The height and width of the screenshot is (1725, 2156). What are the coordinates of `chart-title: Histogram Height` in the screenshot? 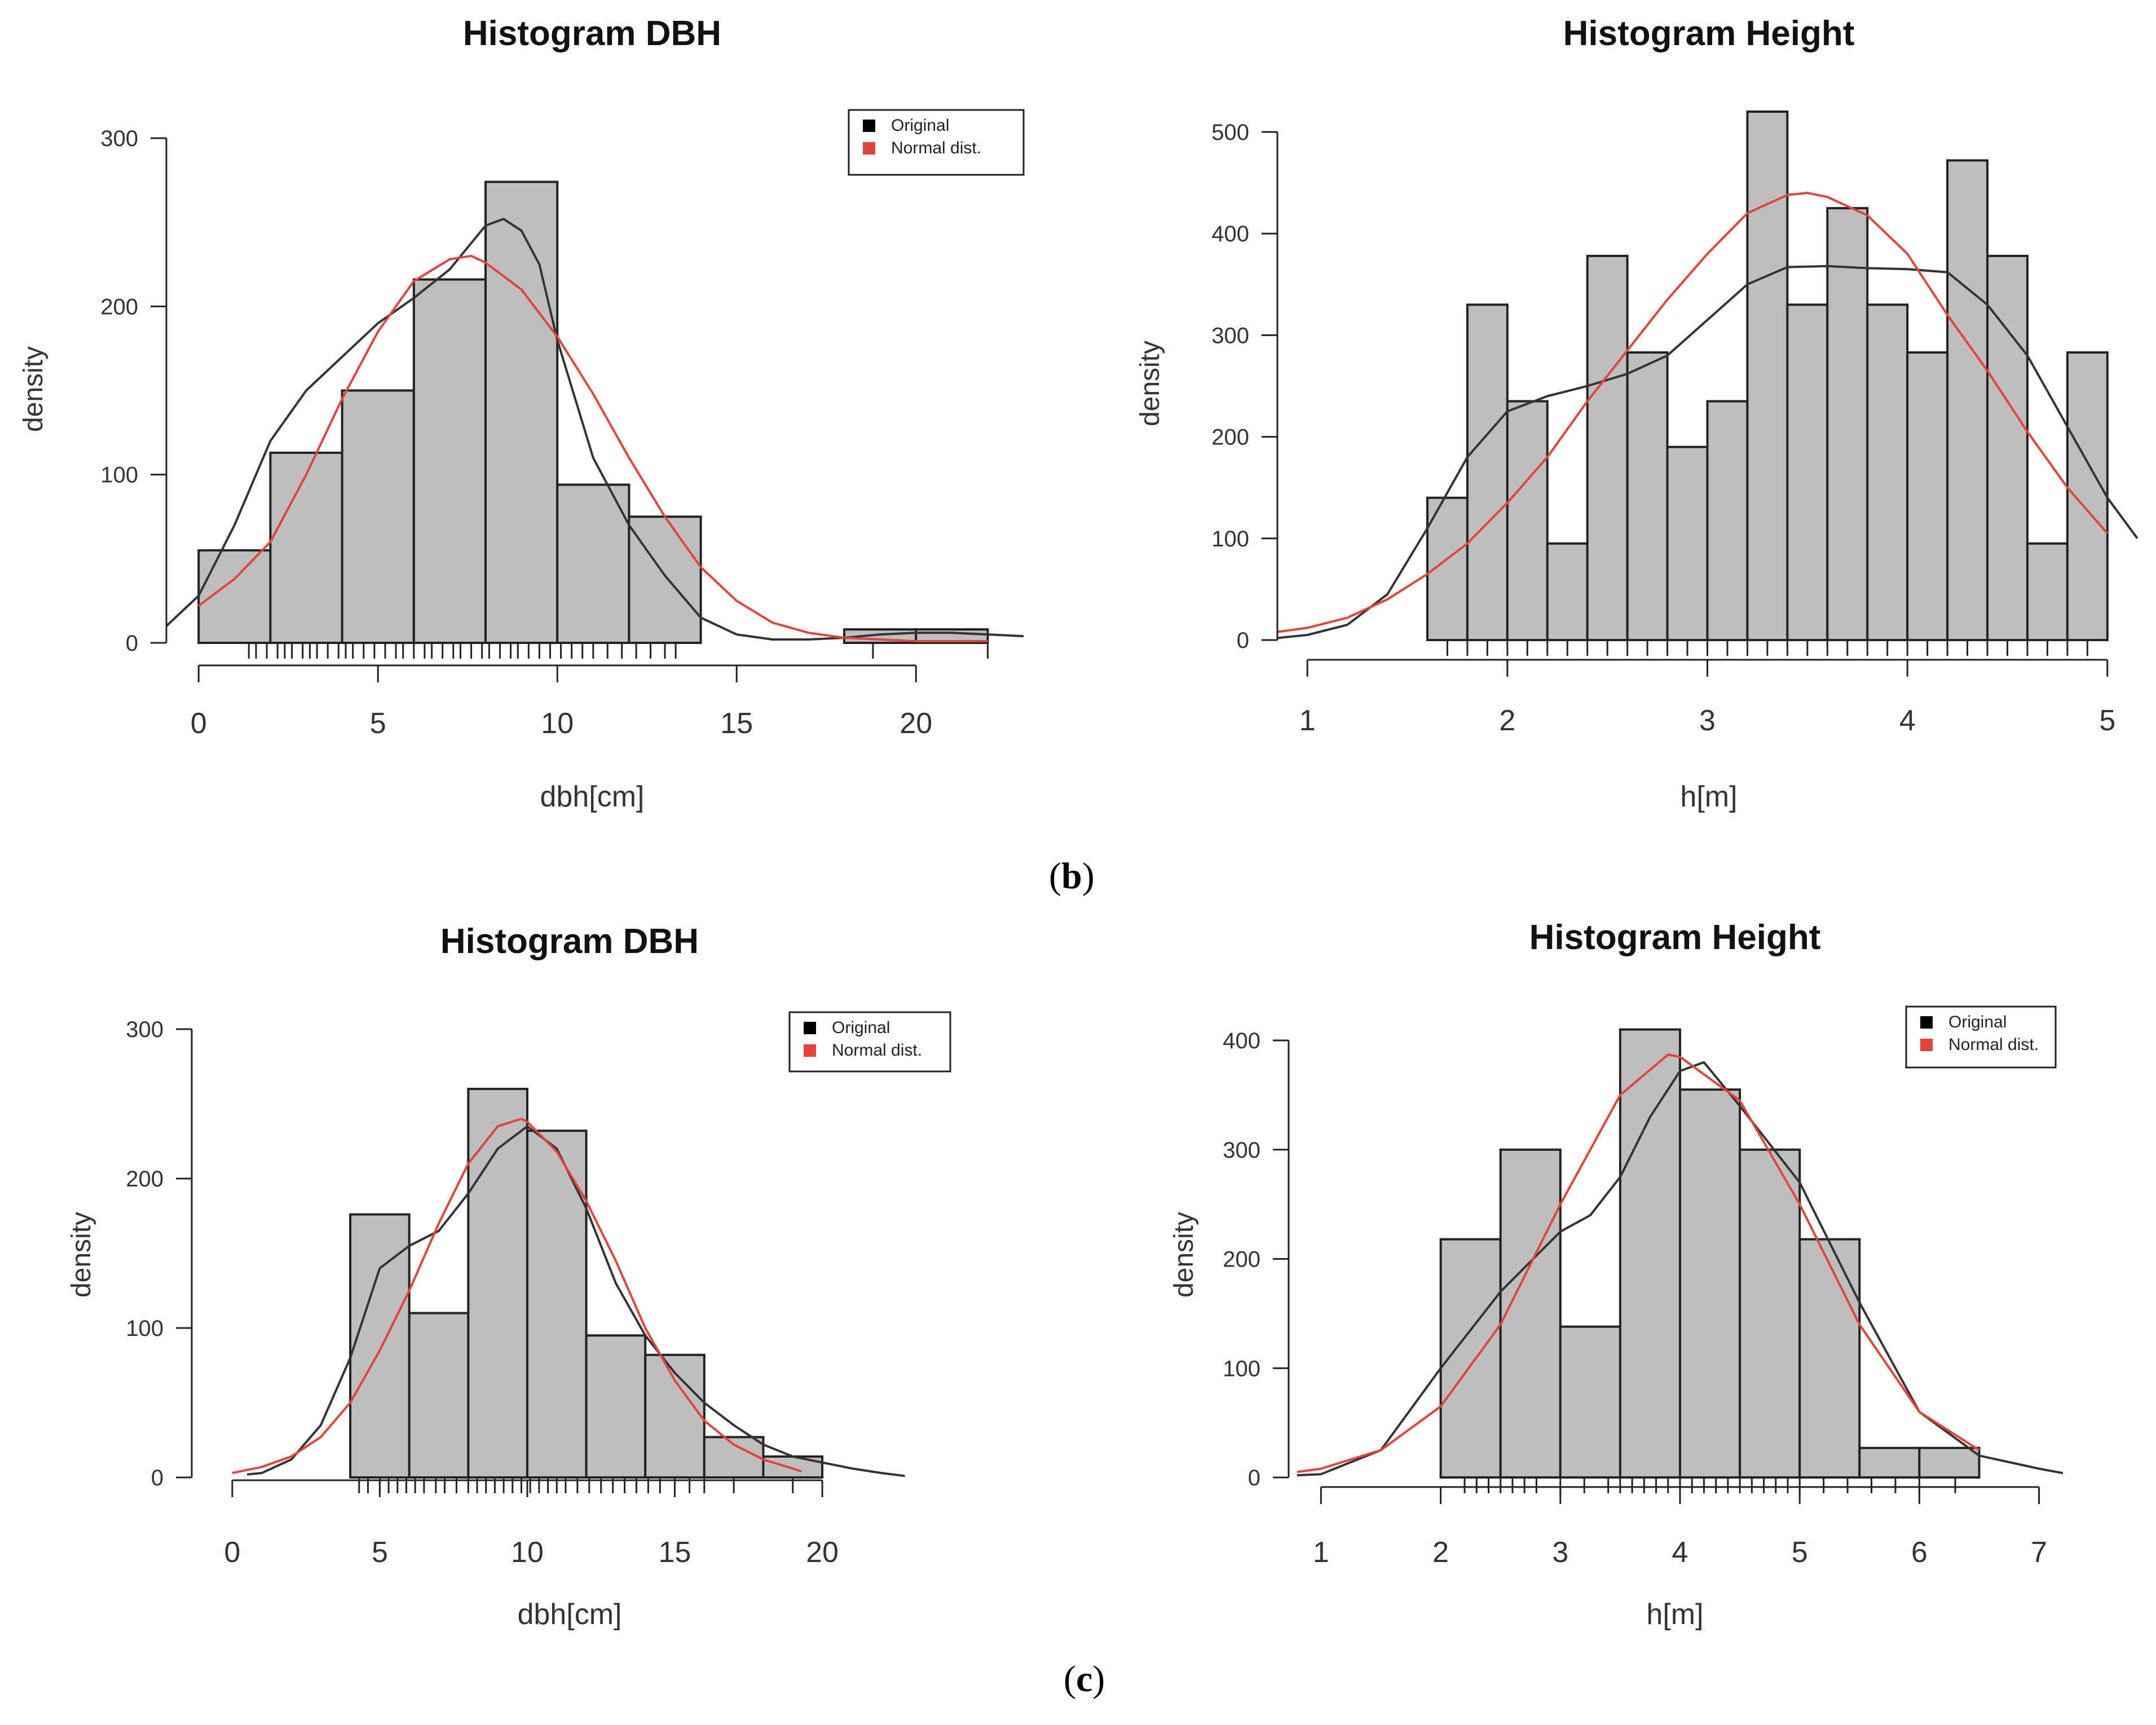 It's located at (1709, 33).